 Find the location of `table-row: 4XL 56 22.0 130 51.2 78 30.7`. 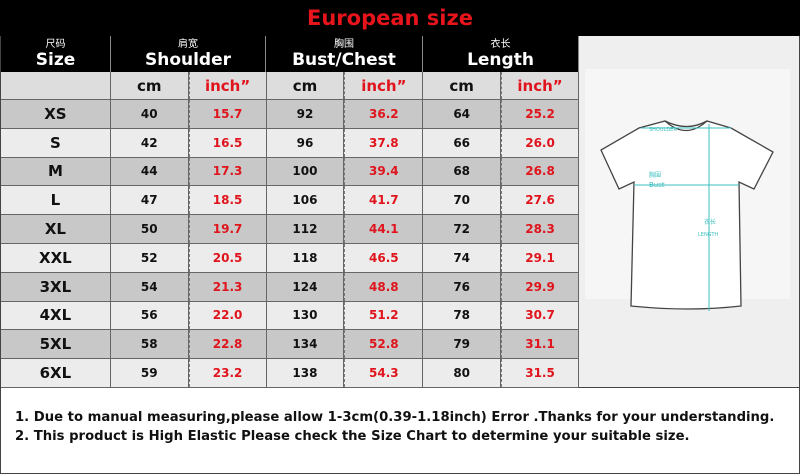

table-row: 4XL 56 22.0 130 51.2 78 30.7 is located at coordinates (290, 316).